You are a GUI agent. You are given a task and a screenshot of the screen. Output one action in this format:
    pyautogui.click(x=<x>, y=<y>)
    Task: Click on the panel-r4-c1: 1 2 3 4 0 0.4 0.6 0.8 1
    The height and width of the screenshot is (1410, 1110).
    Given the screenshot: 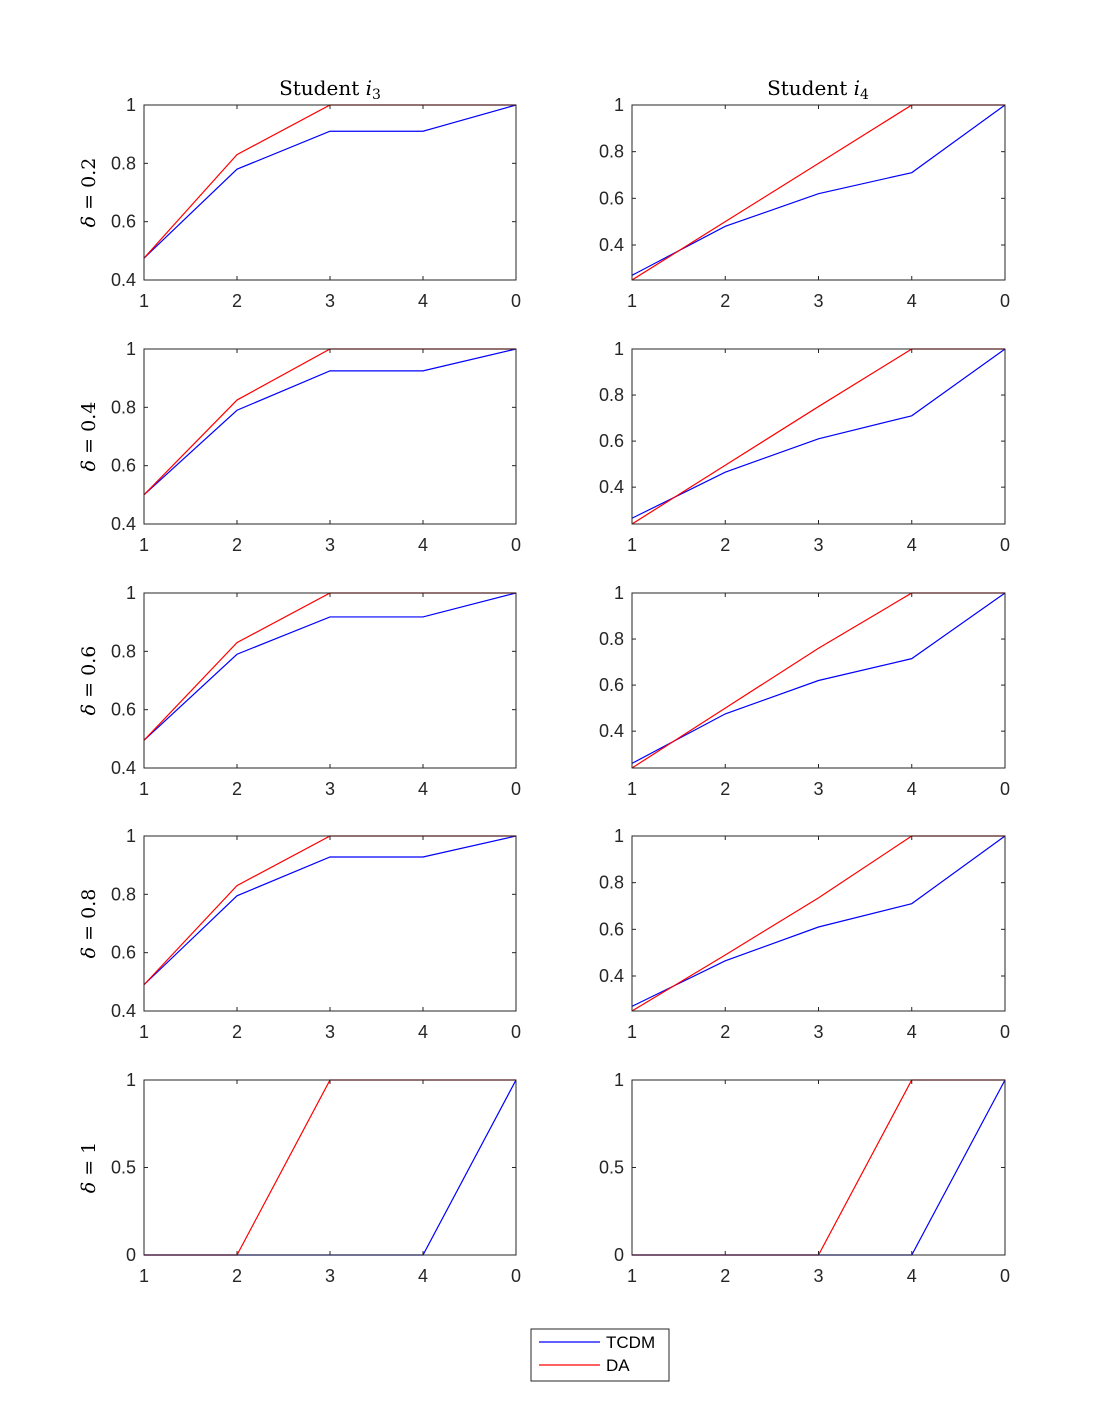 What is the action you would take?
    pyautogui.click(x=316, y=934)
    